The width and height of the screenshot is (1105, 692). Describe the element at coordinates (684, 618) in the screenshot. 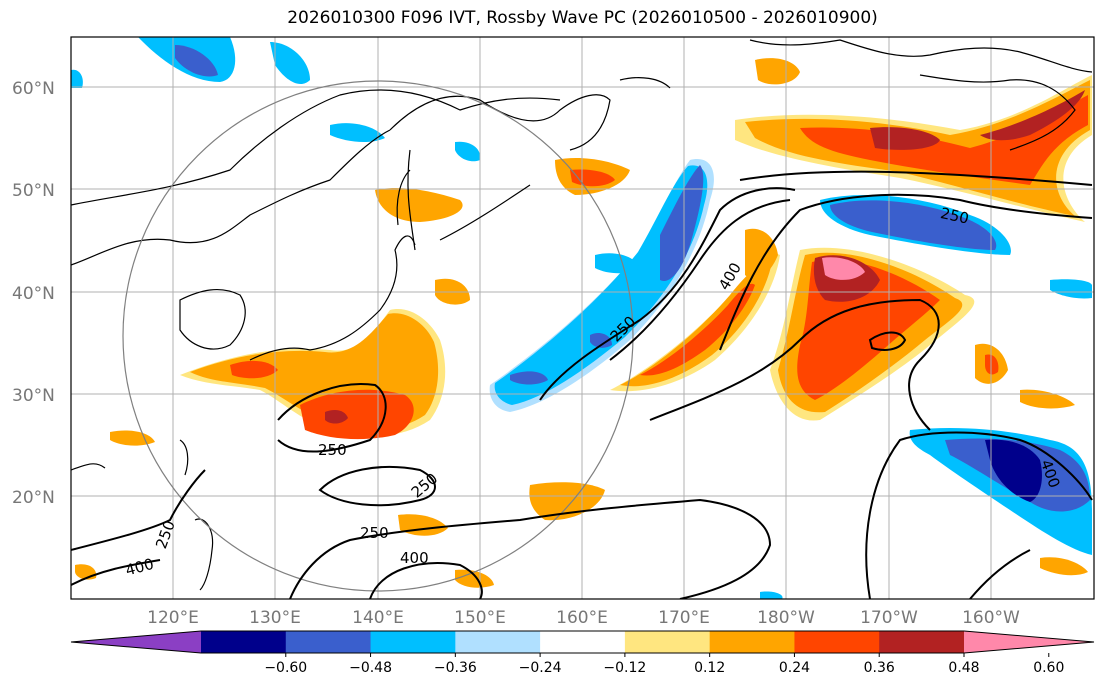

I see `lon-label: 170°E` at that location.